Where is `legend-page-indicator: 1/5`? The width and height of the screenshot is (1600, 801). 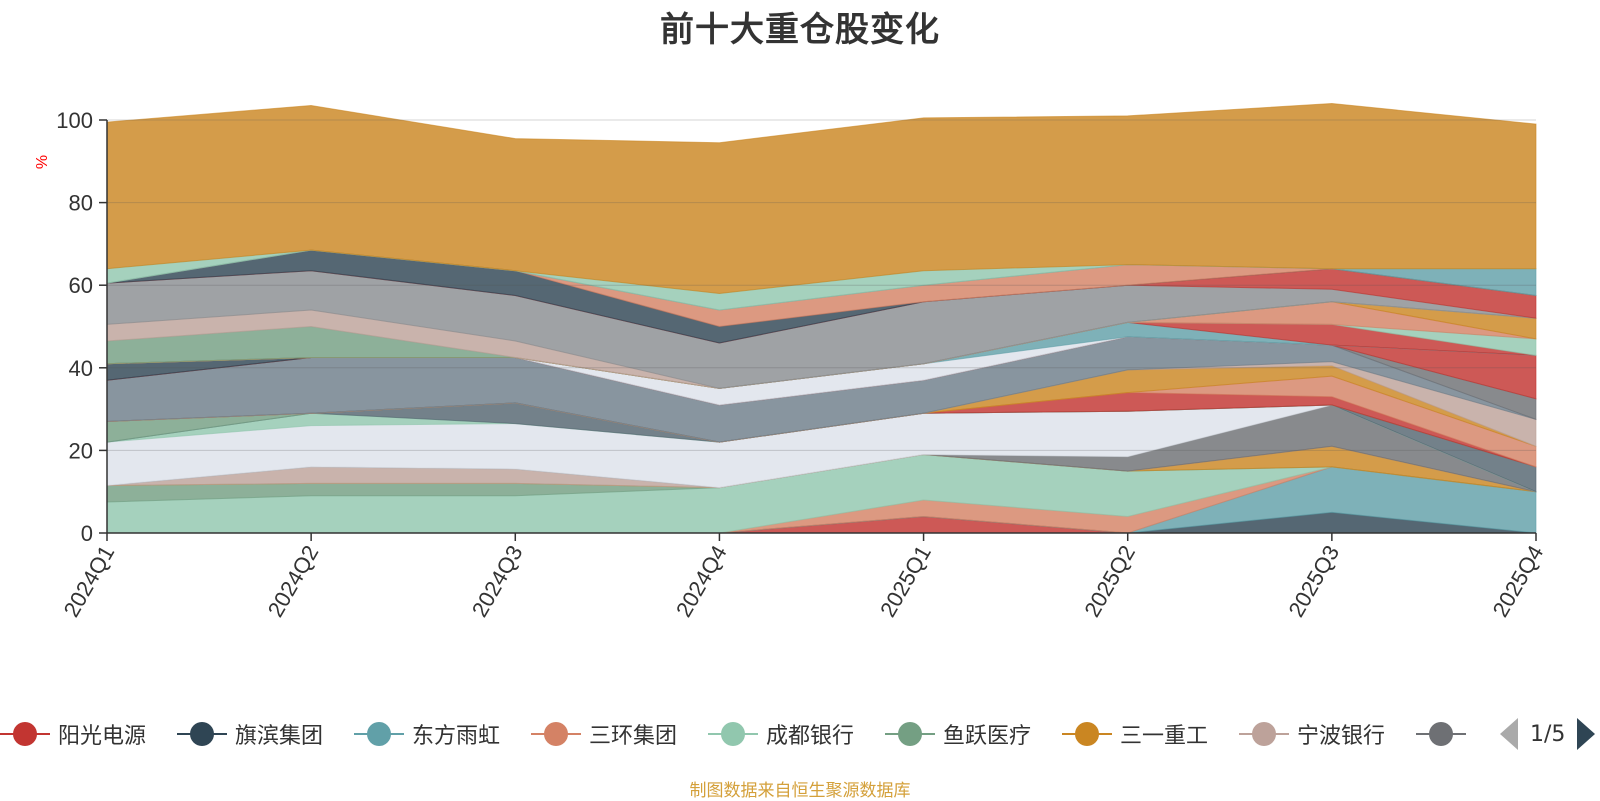 legend-page-indicator: 1/5 is located at coordinates (1548, 734).